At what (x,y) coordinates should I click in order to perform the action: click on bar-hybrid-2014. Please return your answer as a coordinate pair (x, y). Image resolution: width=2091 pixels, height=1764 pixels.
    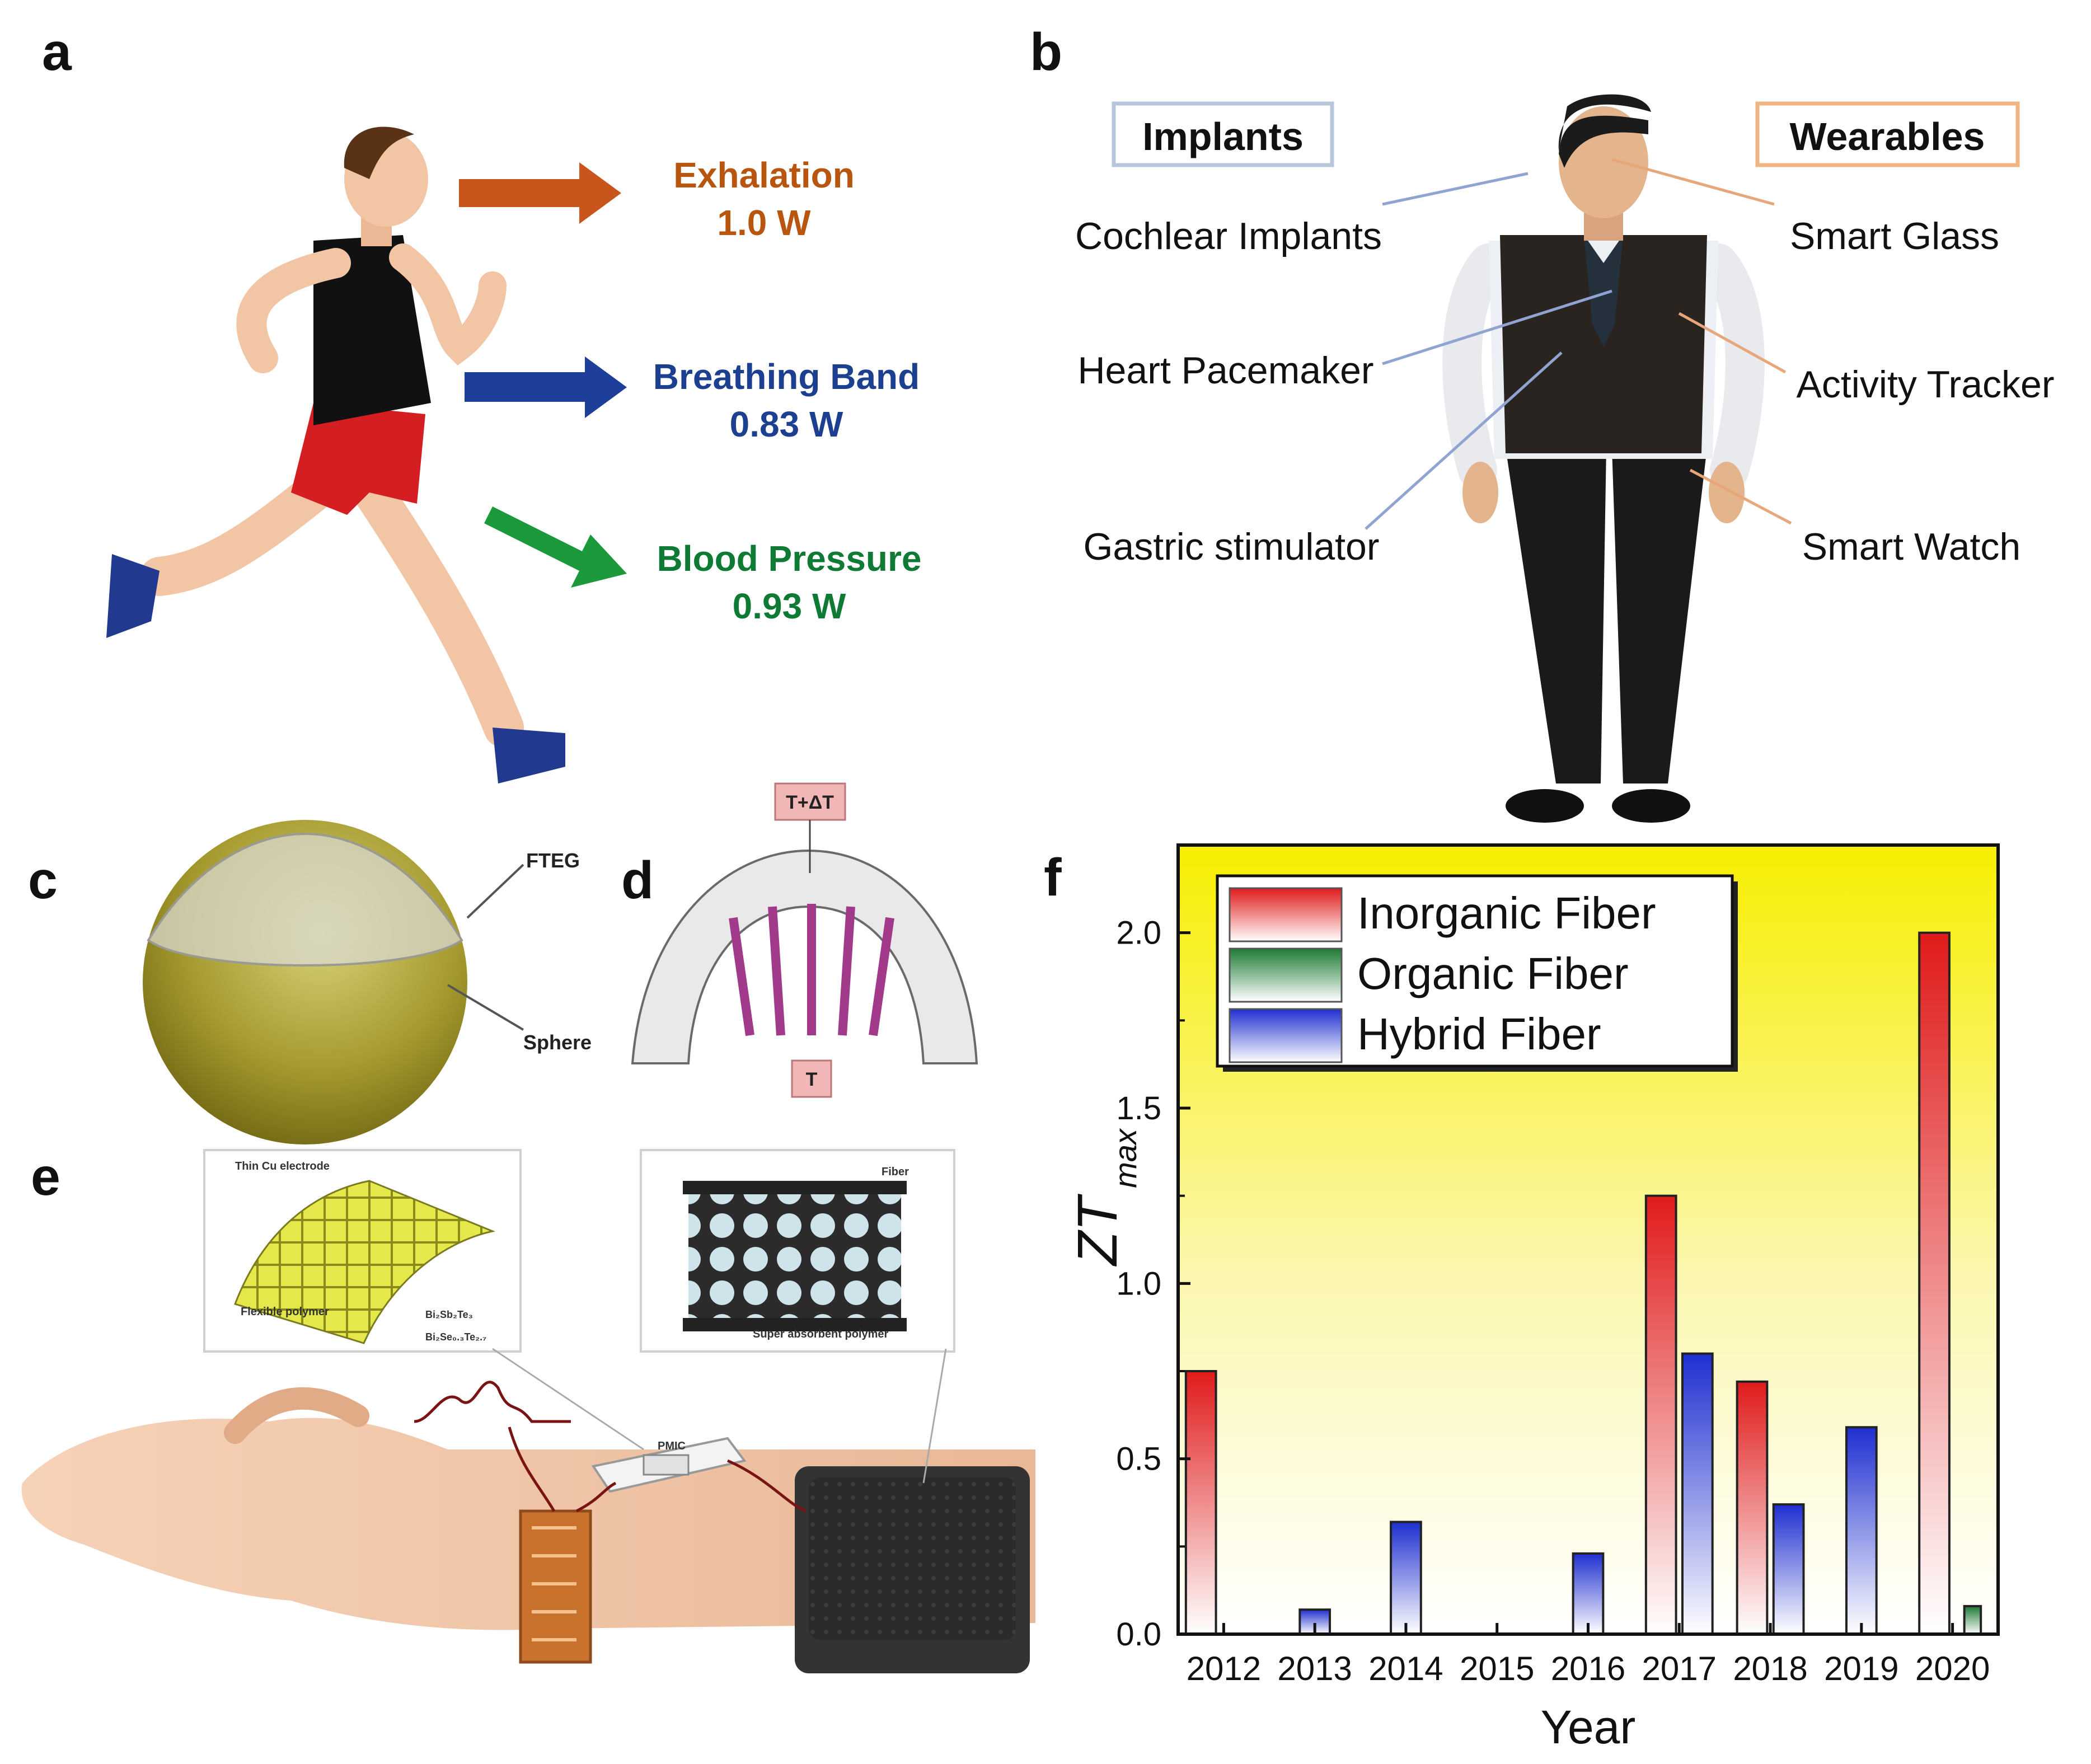
    Looking at the image, I should click on (1406, 1578).